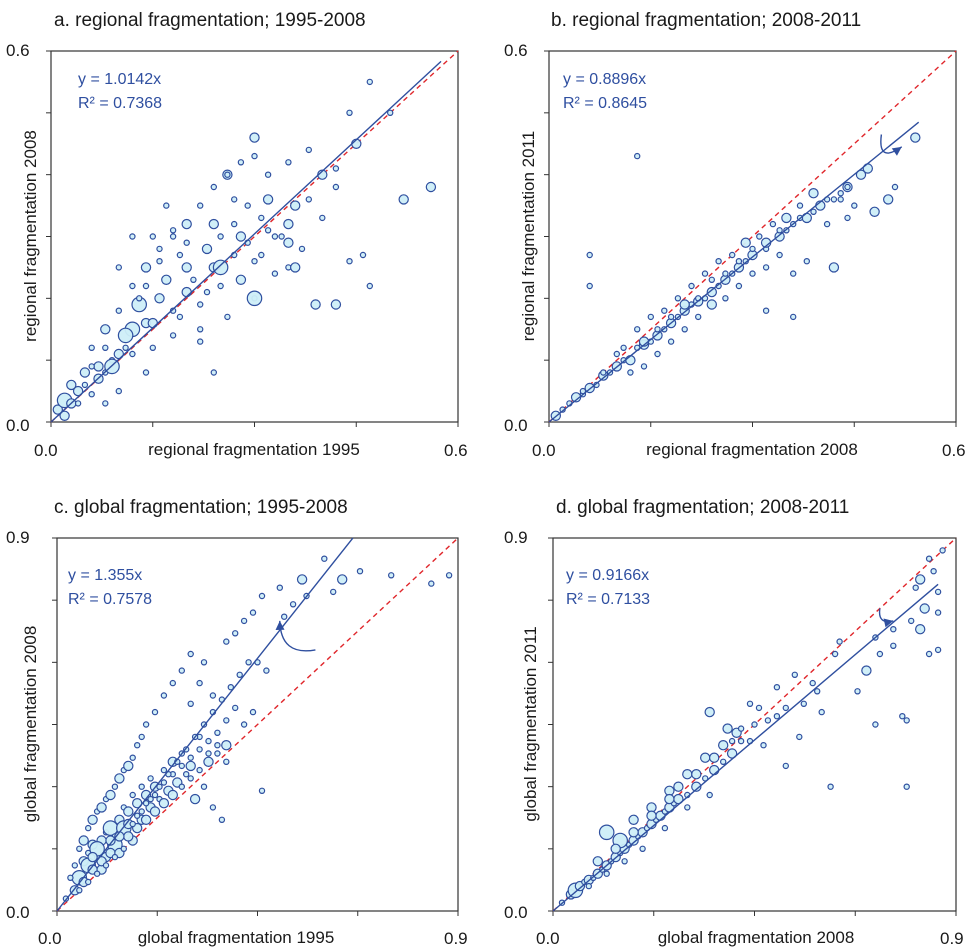  Describe the element at coordinates (734, 272) in the screenshot. I see `panel-b-fit-line` at that location.